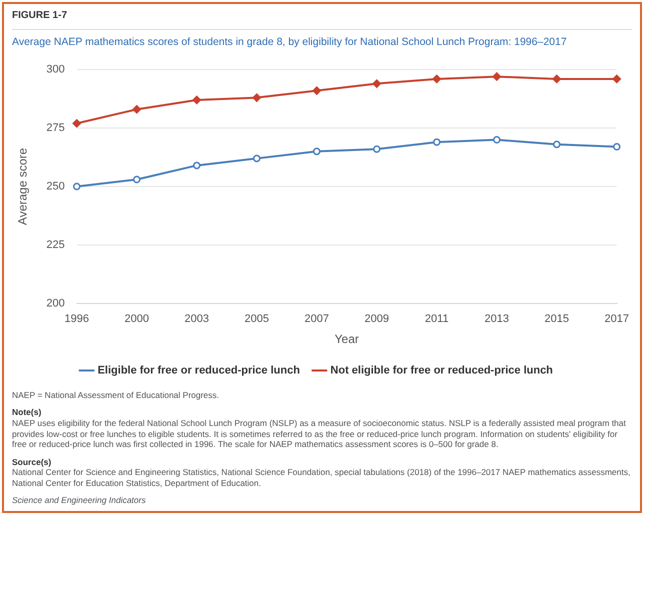 The height and width of the screenshot is (601, 672). What do you see at coordinates (557, 318) in the screenshot?
I see `x-tick-label: 2015` at bounding box center [557, 318].